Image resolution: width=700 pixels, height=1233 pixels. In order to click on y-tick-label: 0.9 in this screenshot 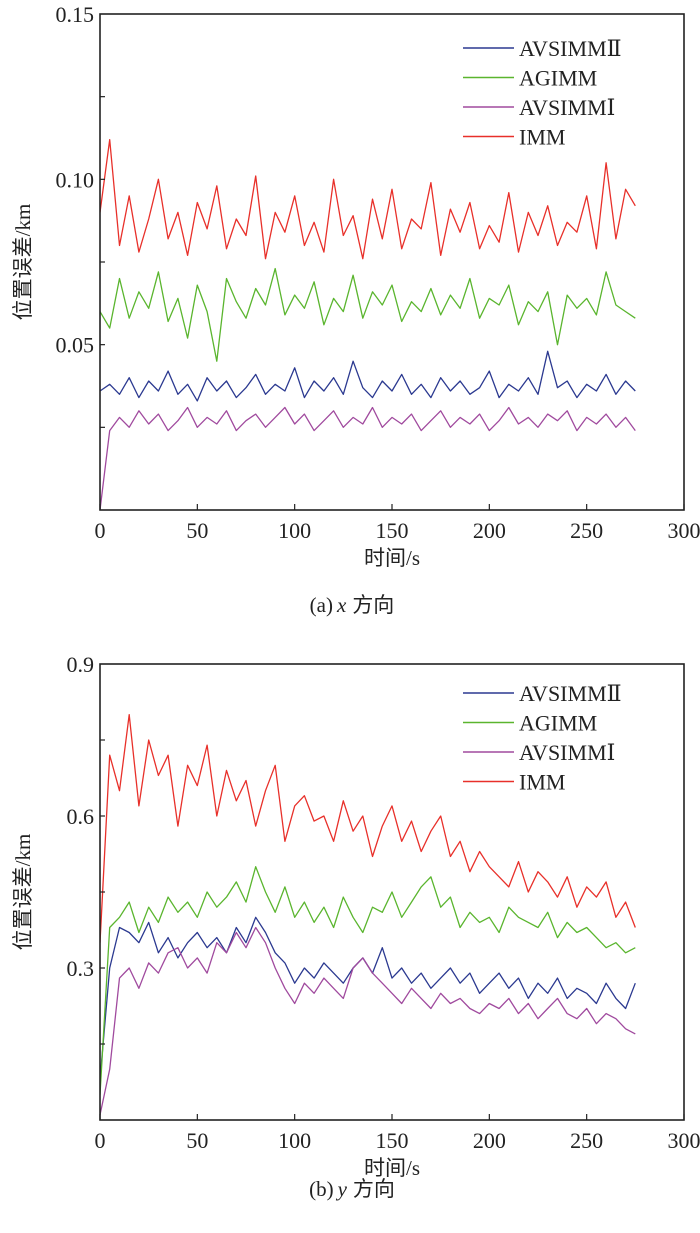, I will do `click(81, 664)`.